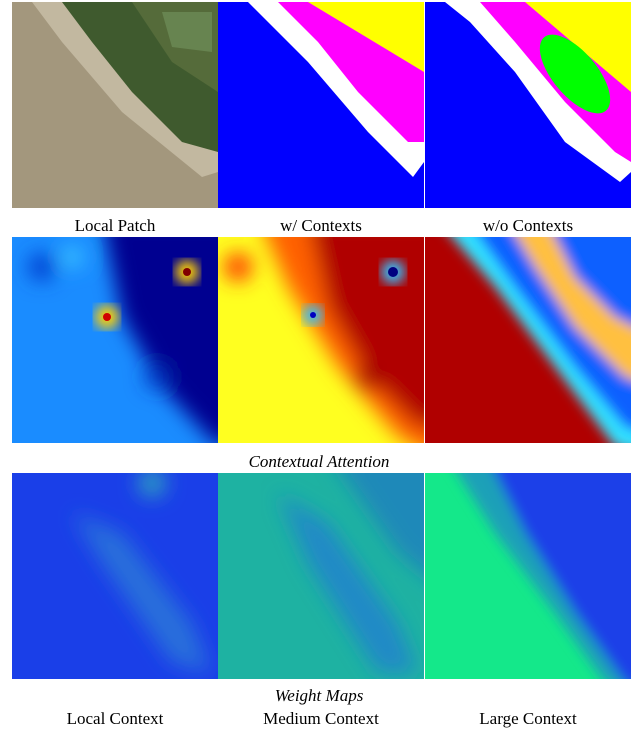 Image resolution: width=638 pixels, height=732 pixels. I want to click on weight-medium, so click(321, 576).